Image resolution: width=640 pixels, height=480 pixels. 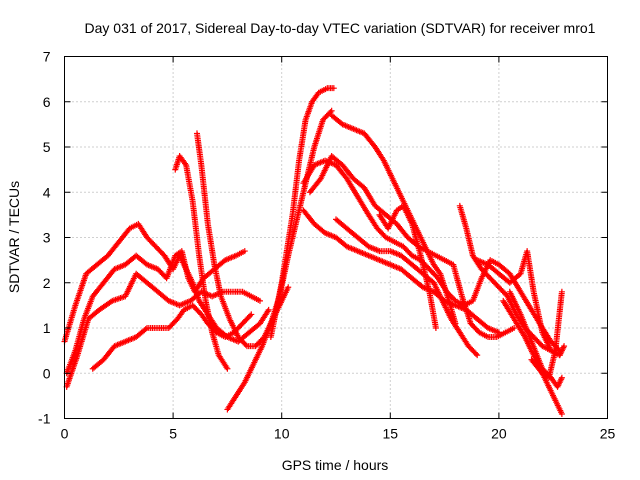 I want to click on y-tick-label: 5, so click(x=47, y=147).